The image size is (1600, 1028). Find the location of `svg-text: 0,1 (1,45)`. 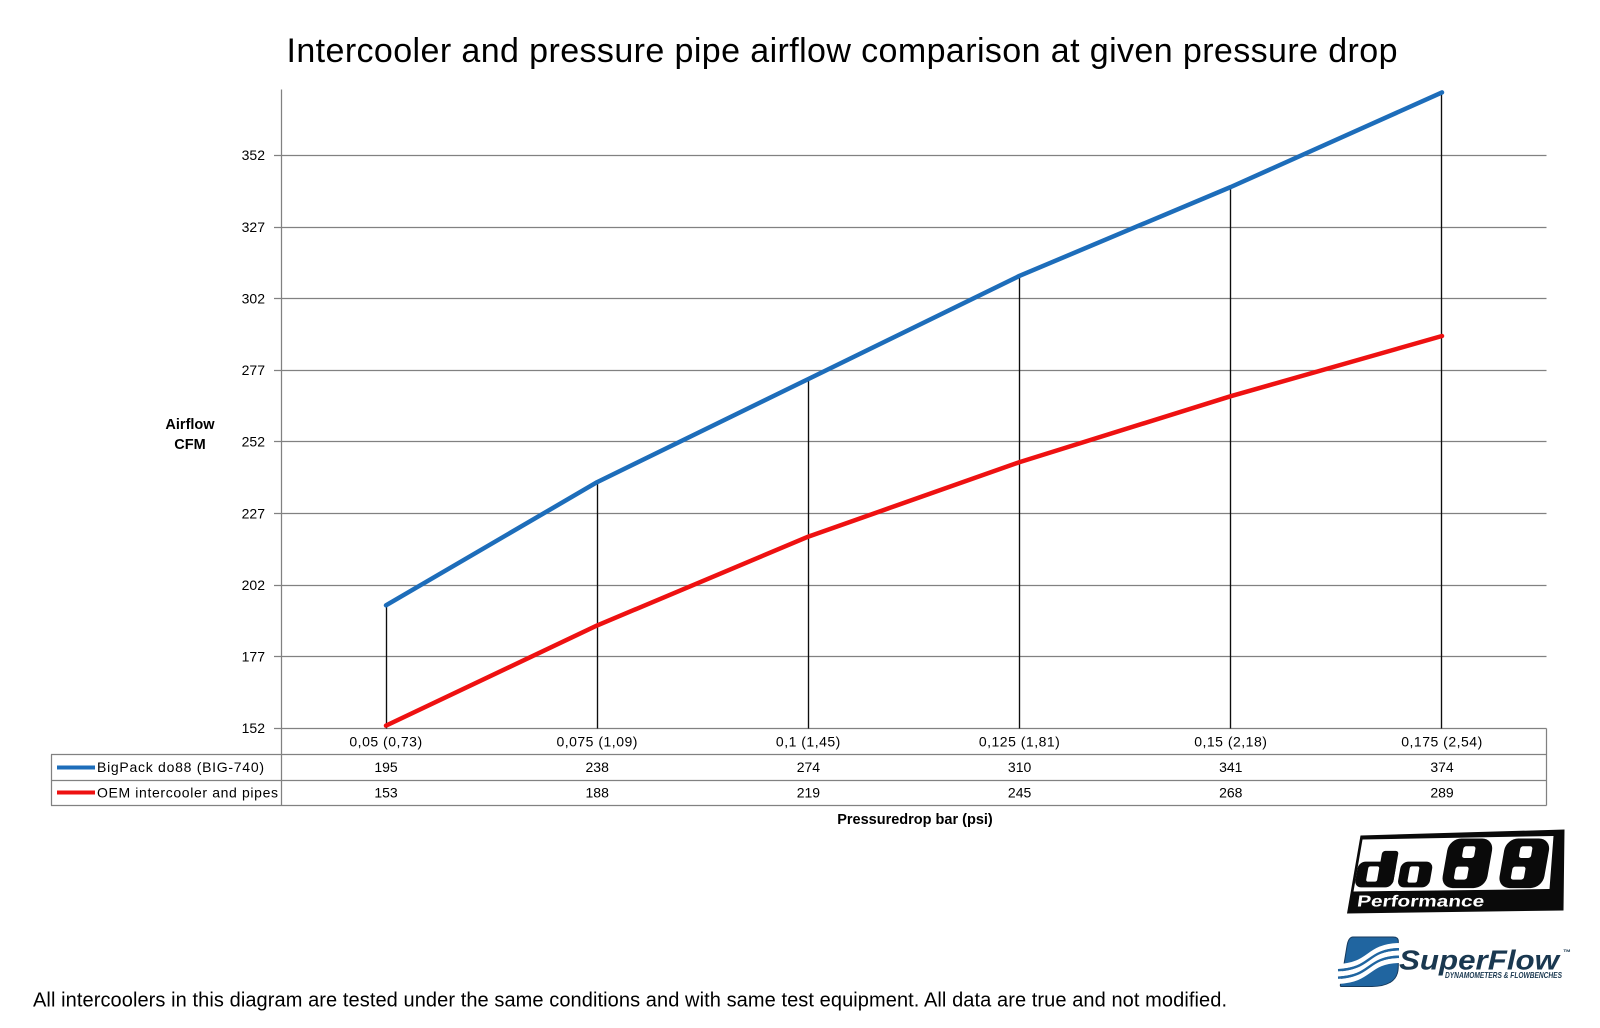

svg-text: 0,1 (1,45) is located at coordinates (808, 742).